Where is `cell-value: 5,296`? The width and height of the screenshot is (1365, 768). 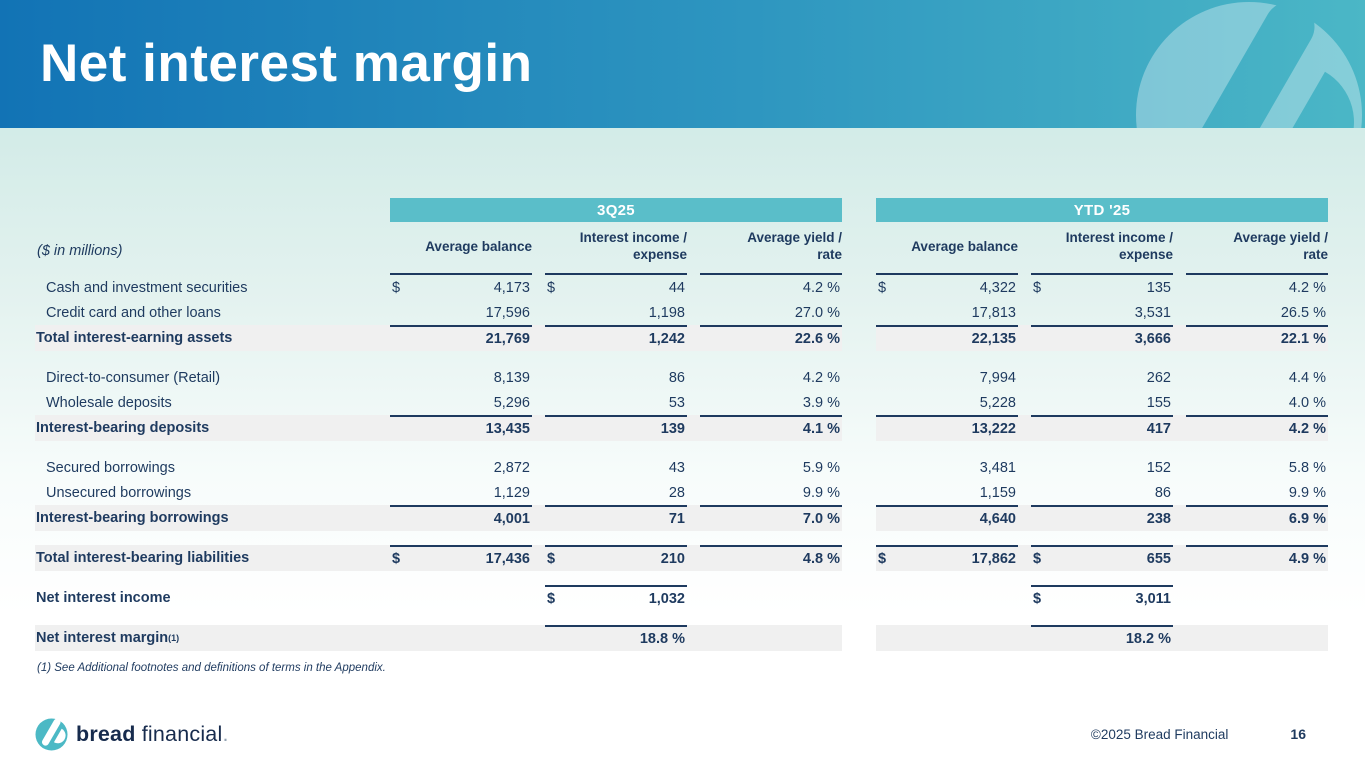
cell-value: 5,296 is located at coordinates (511, 402).